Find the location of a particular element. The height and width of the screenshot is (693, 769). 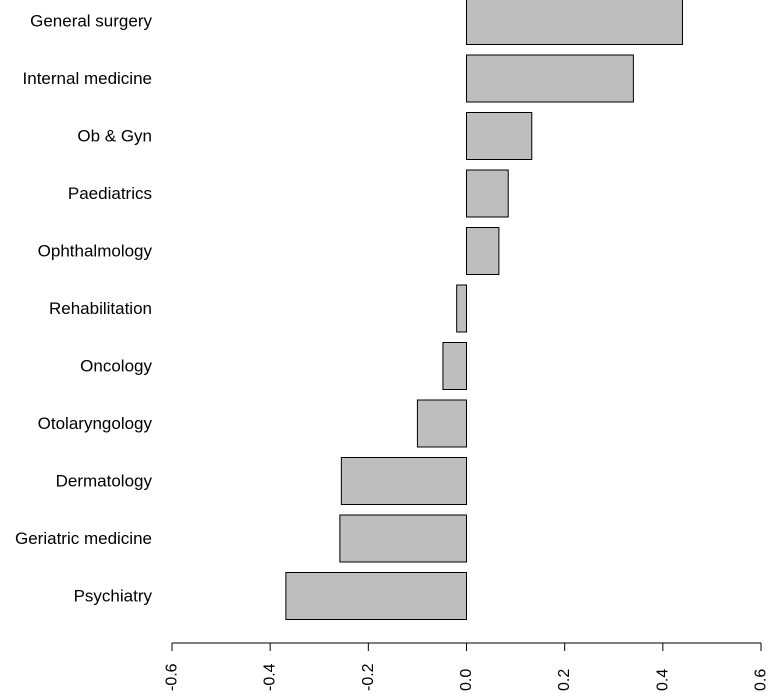

bar-ob-gyn is located at coordinates (499, 136).